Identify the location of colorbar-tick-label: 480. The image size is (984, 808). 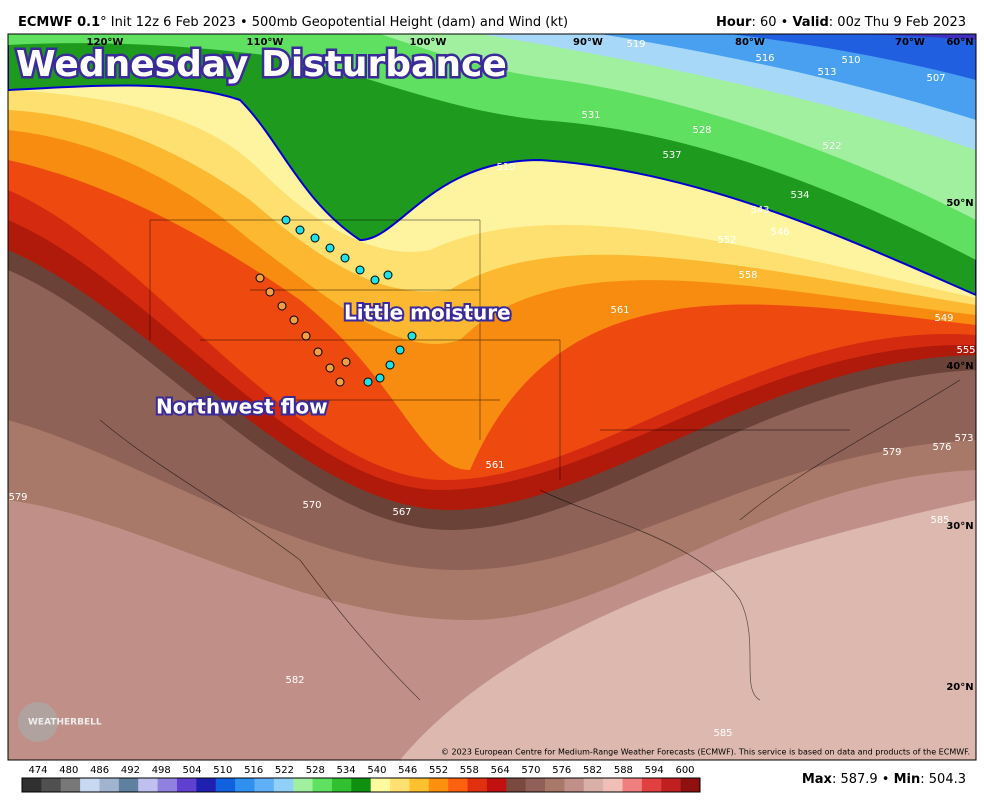
(68, 770).